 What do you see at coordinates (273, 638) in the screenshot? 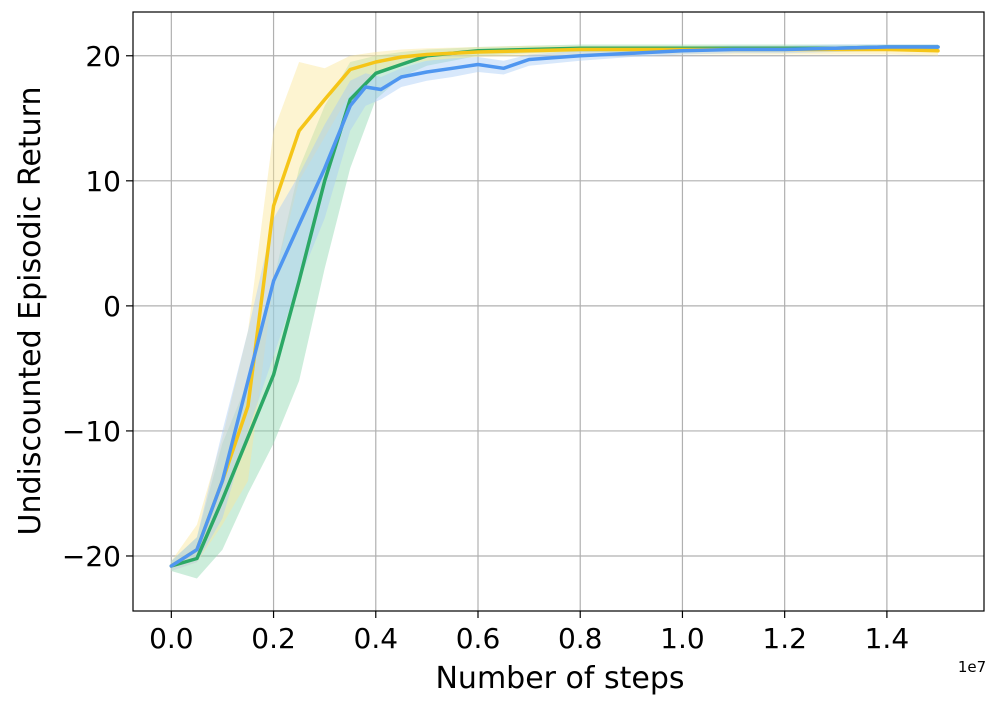
I see `x-tick-label: 0.2` at bounding box center [273, 638].